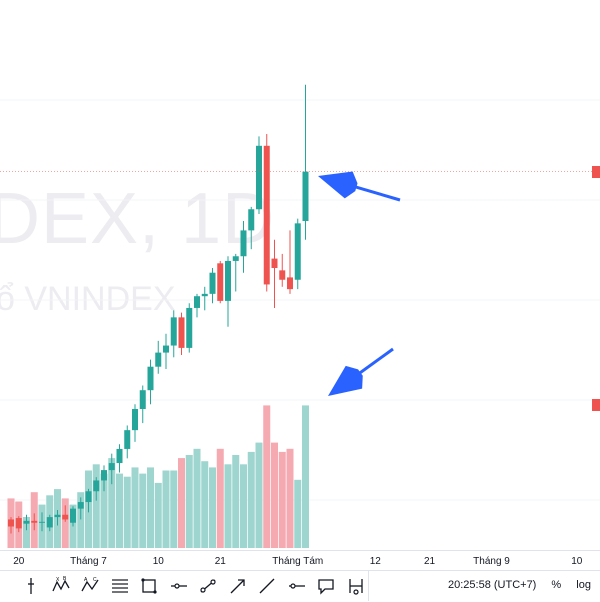 The height and width of the screenshot is (602, 600). I want to click on time-tick-label: Tháng 7, so click(88, 561).